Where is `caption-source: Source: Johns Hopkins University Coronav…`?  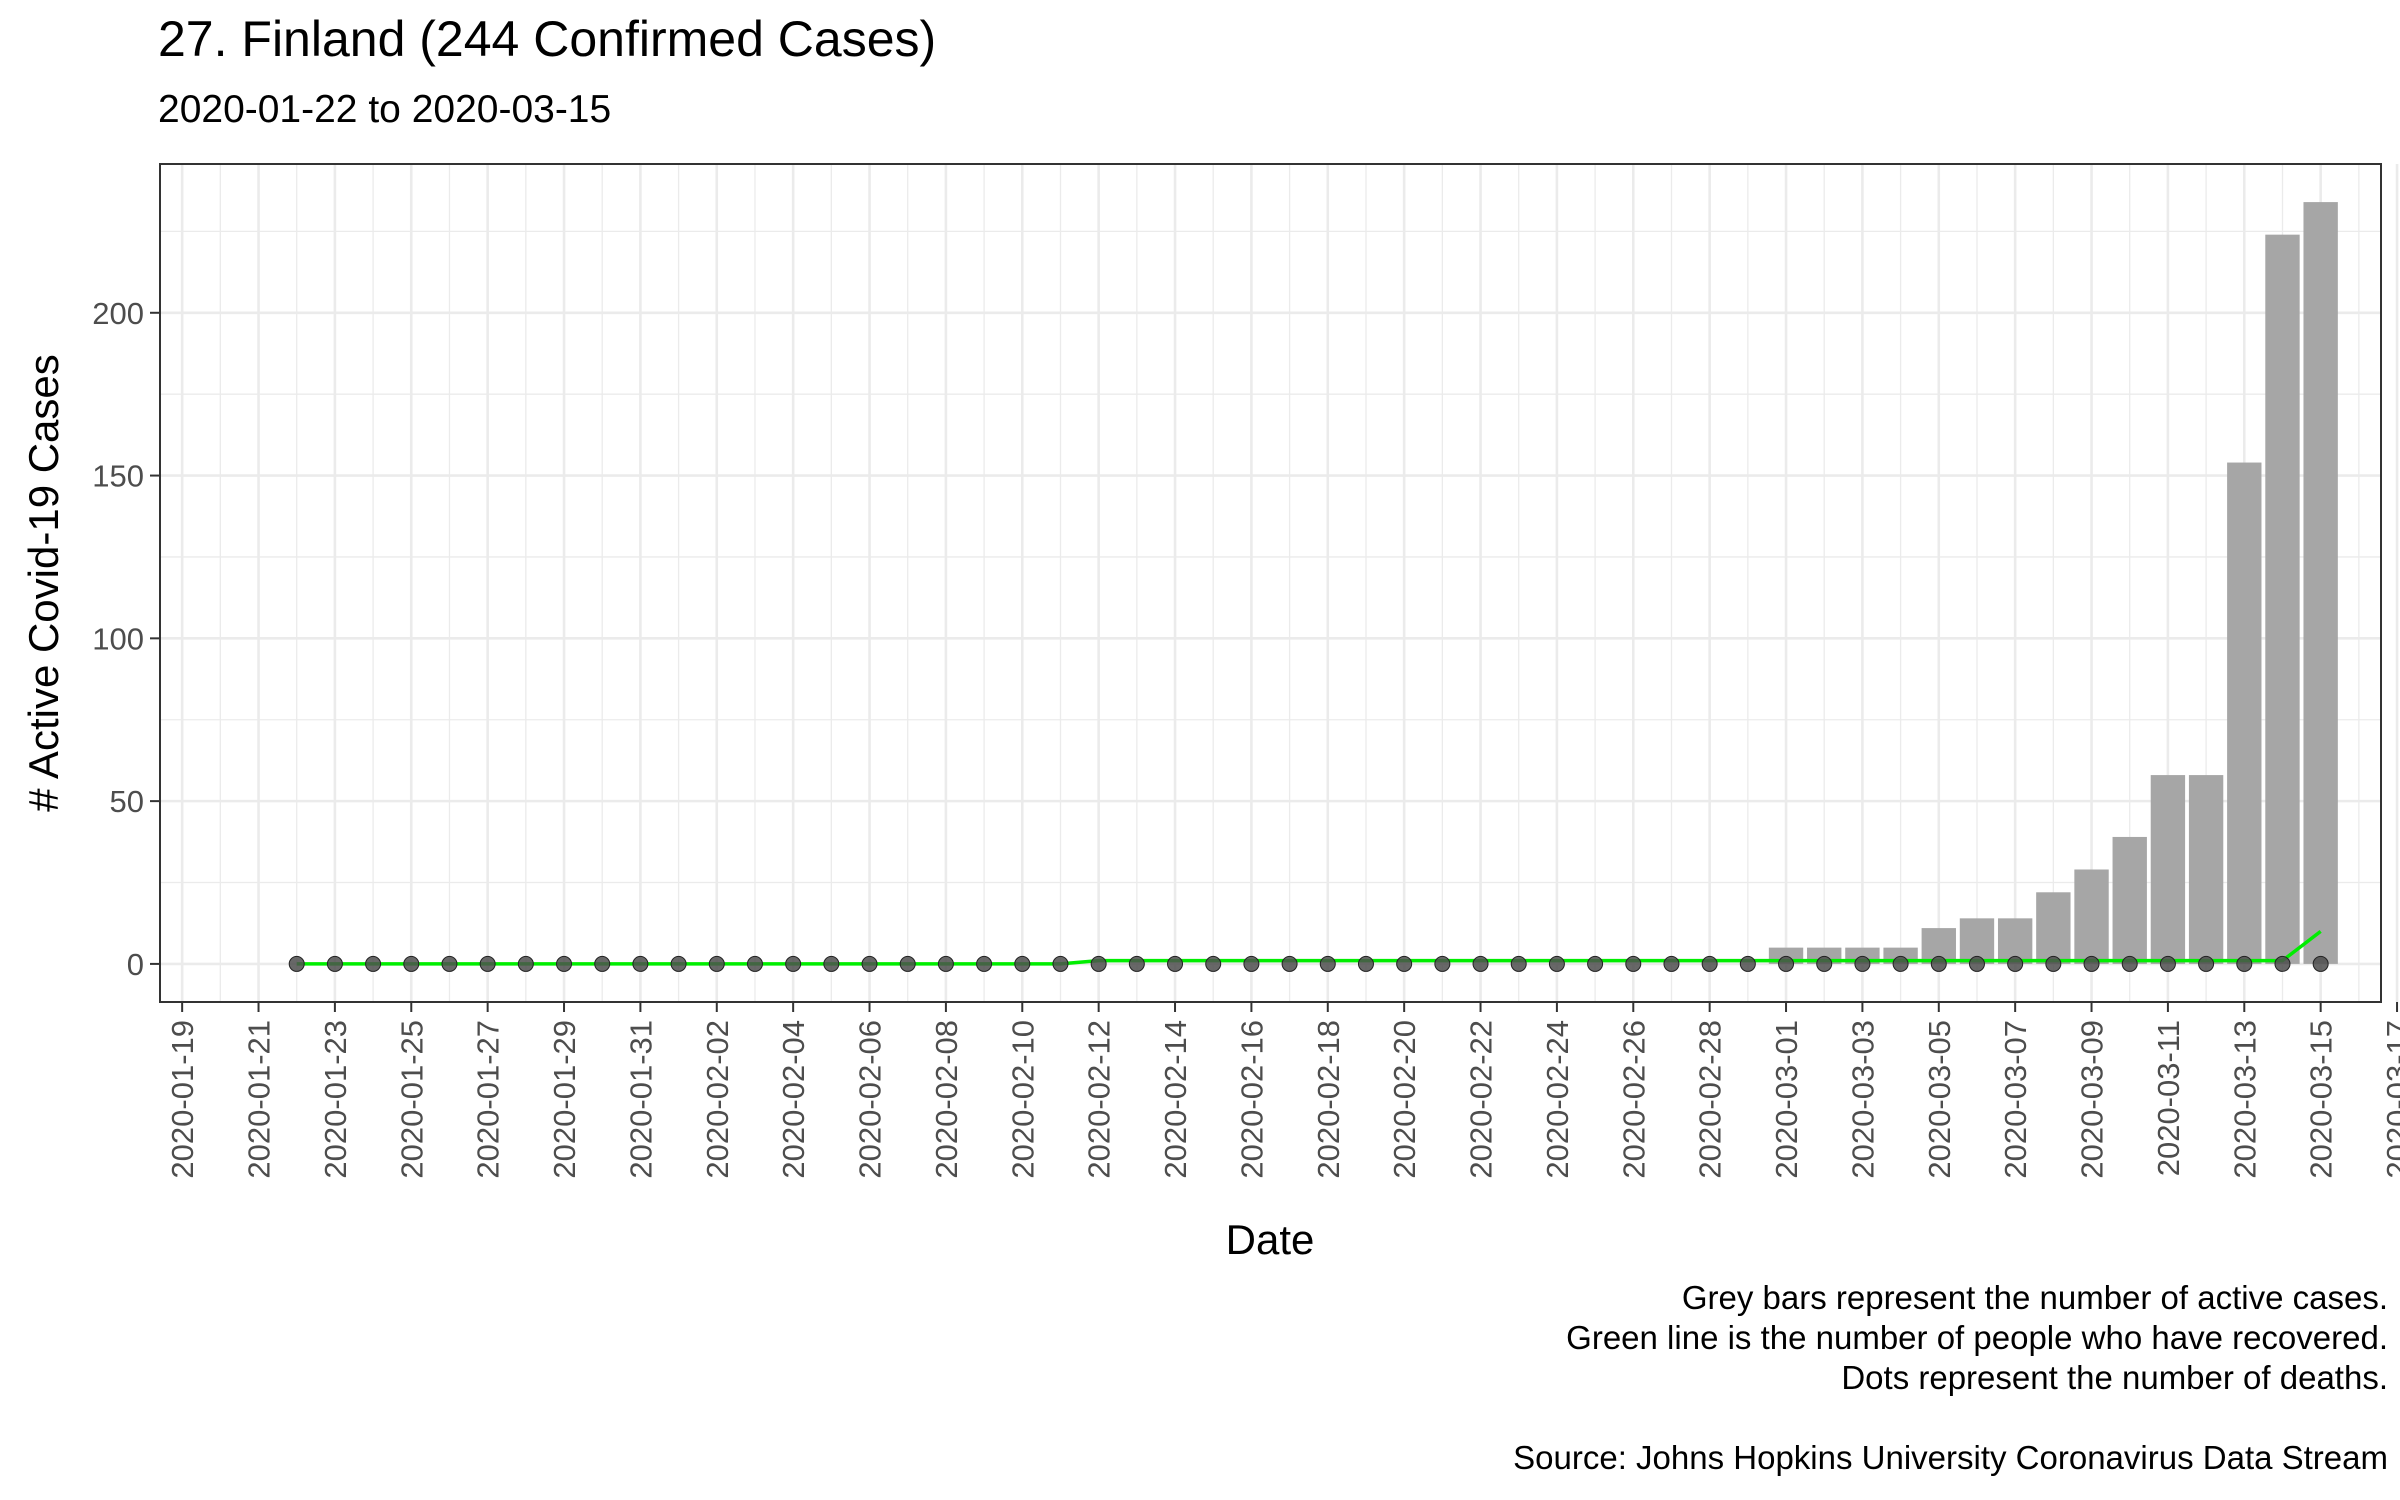 caption-source: Source: Johns Hopkins University Coronav… is located at coordinates (1950, 1457).